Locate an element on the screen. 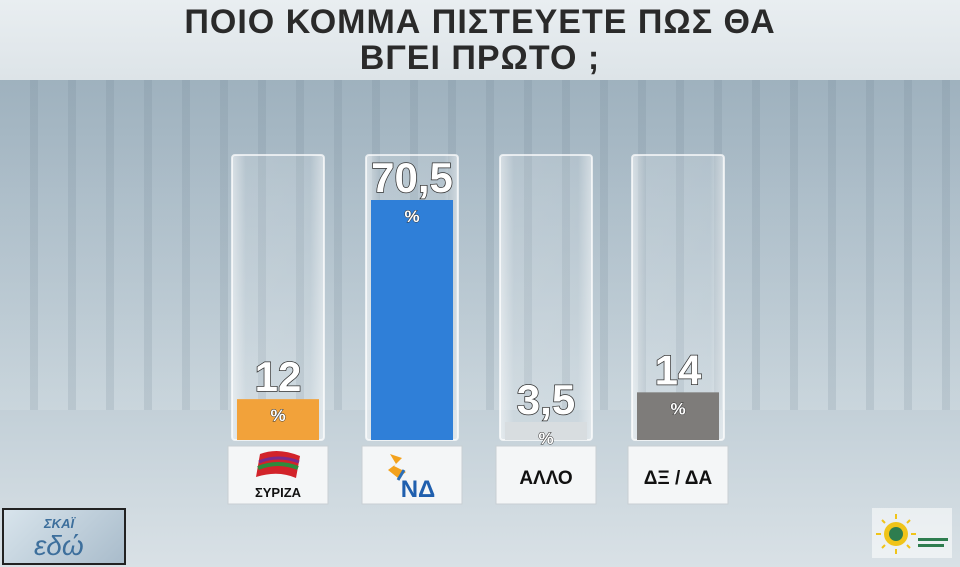 The width and height of the screenshot is (960, 567). bar-group-3: 3,5% is located at coordinates (546, 329).